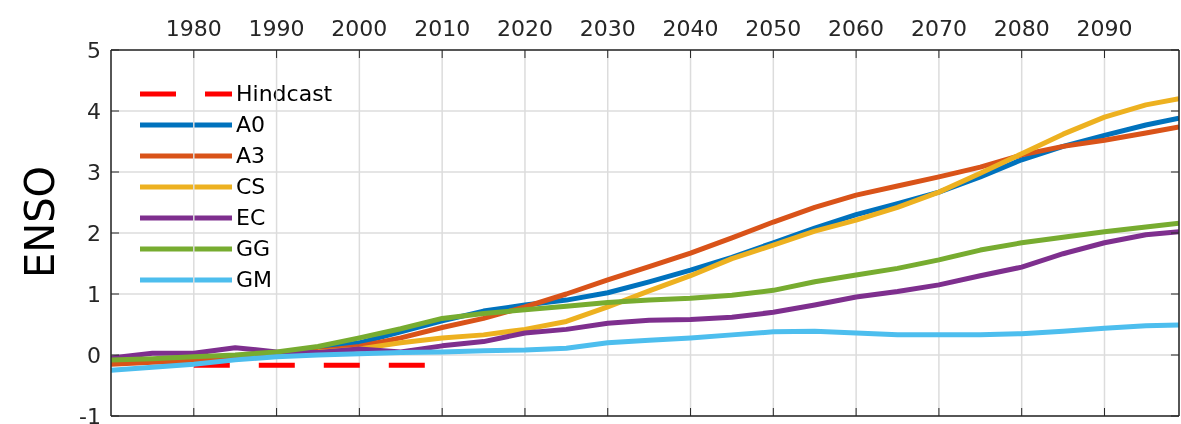 The width and height of the screenshot is (1181, 424). What do you see at coordinates (1021, 28) in the screenshot?
I see `x-tick-label: 2080` at bounding box center [1021, 28].